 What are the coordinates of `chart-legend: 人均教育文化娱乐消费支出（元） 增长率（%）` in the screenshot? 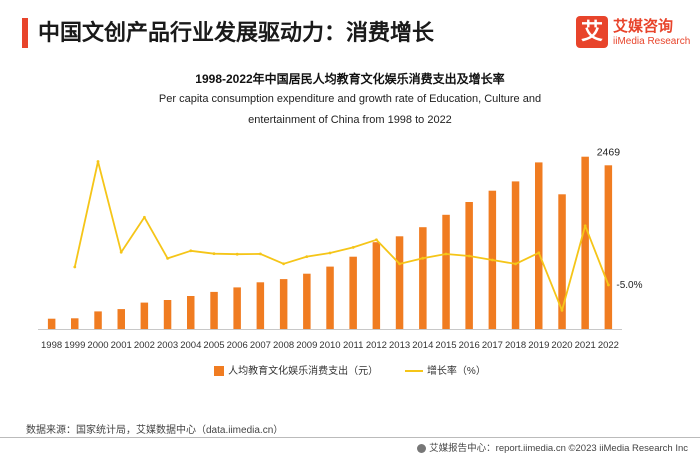 It's located at (350, 369).